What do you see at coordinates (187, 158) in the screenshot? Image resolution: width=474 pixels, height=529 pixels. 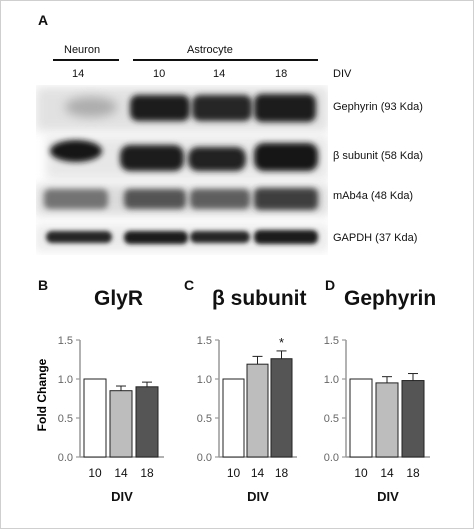 I see `blot-strip-beta-subunit` at bounding box center [187, 158].